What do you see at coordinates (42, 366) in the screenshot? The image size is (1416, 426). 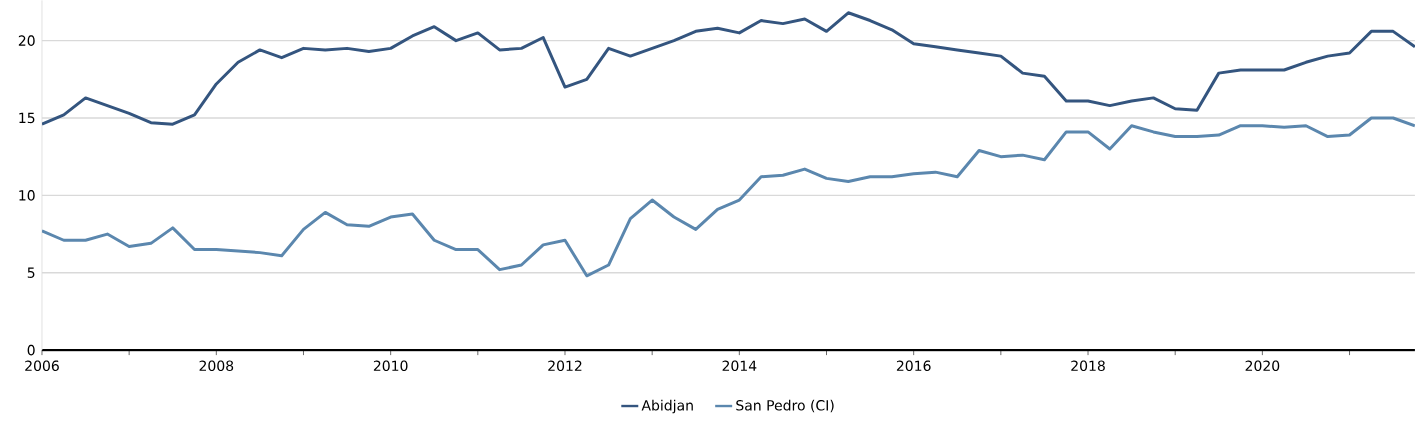 I see `x-tick-label: 2006` at bounding box center [42, 366].